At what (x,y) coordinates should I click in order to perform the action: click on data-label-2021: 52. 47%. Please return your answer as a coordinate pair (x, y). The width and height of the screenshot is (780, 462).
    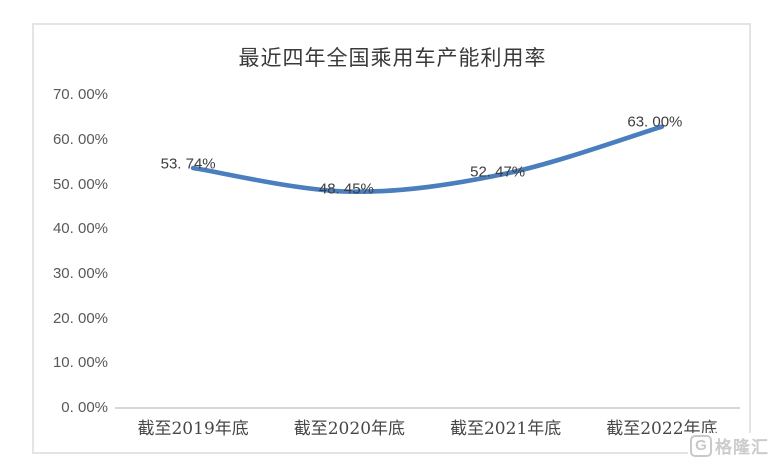
    Looking at the image, I should click on (498, 172).